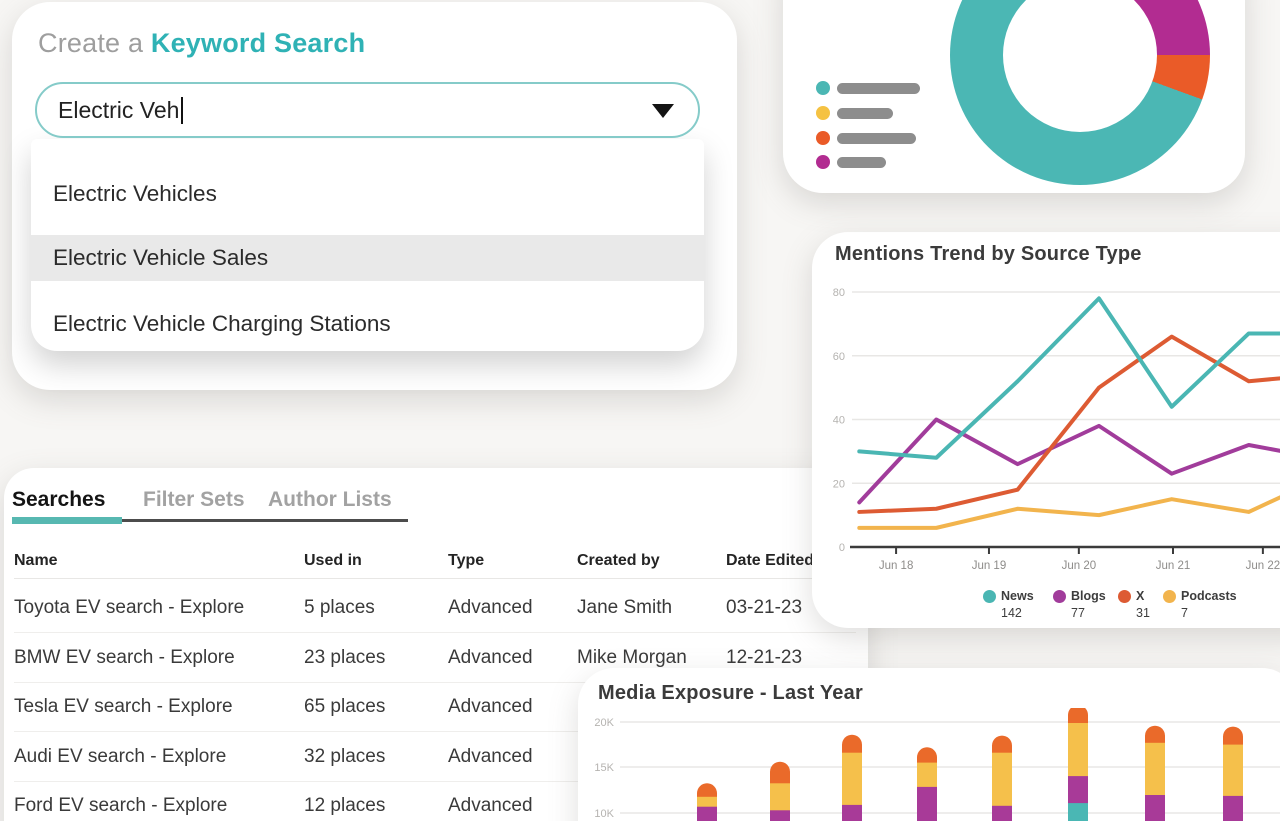  What do you see at coordinates (839, 293) in the screenshot?
I see `svg-text: 80` at bounding box center [839, 293].